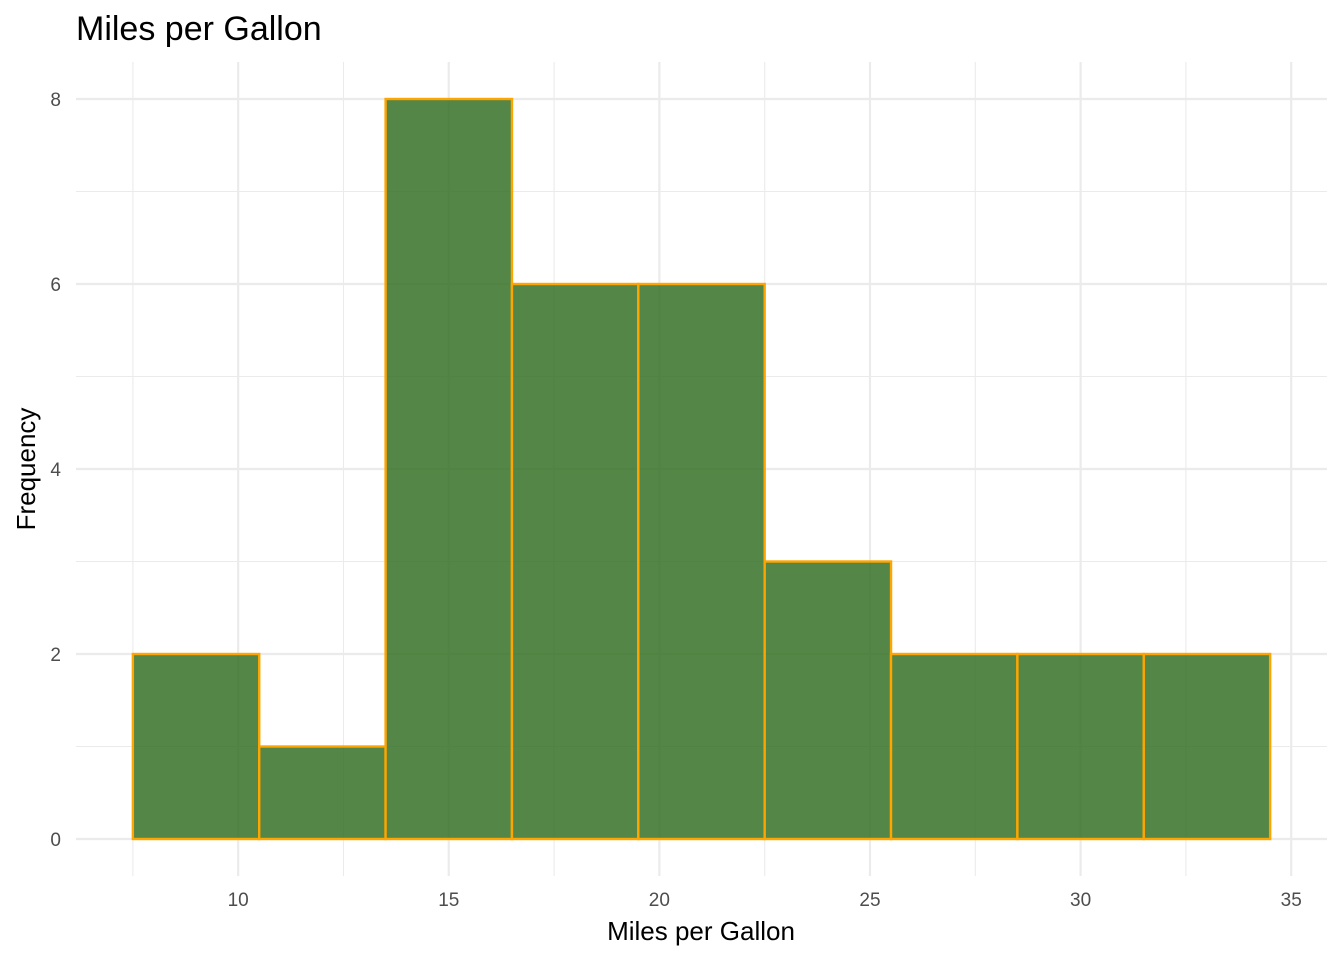 This screenshot has height=960, width=1344. I want to click on y-tick-label: 4, so click(55, 470).